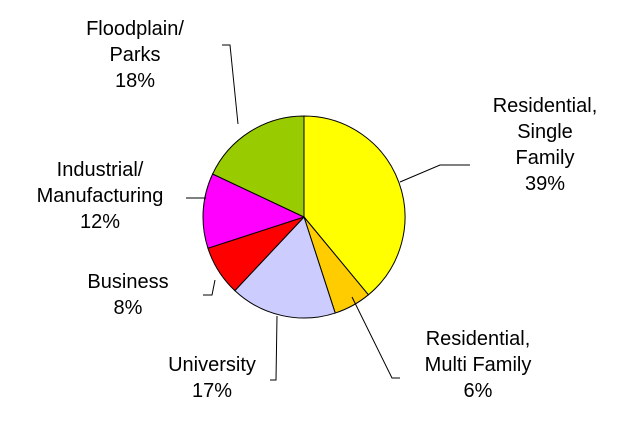 The image size is (639, 422). What do you see at coordinates (127, 295) in the screenshot?
I see `slice-label: Business 8%` at bounding box center [127, 295].